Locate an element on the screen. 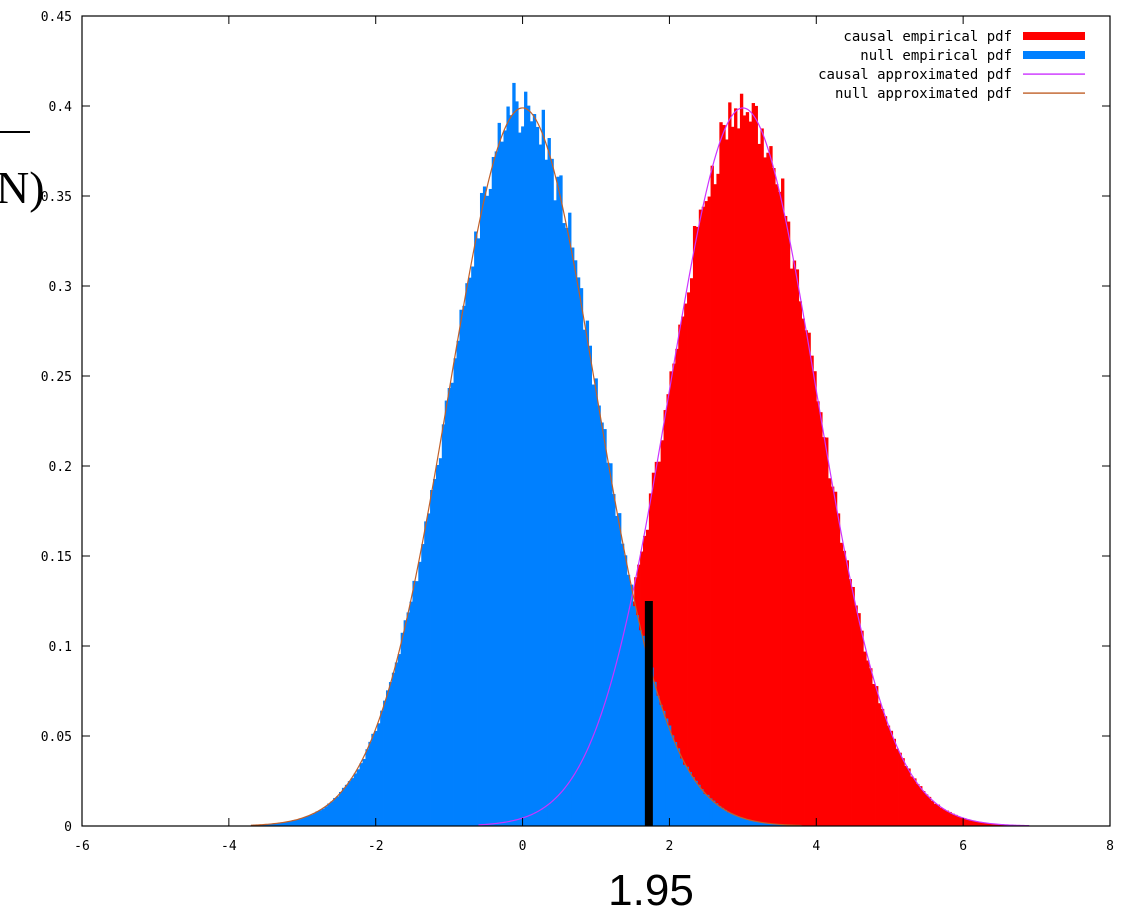 Image resolution: width=1124 pixels, height=913 pixels. y-tick-label: 0.05 is located at coordinates (56, 737).